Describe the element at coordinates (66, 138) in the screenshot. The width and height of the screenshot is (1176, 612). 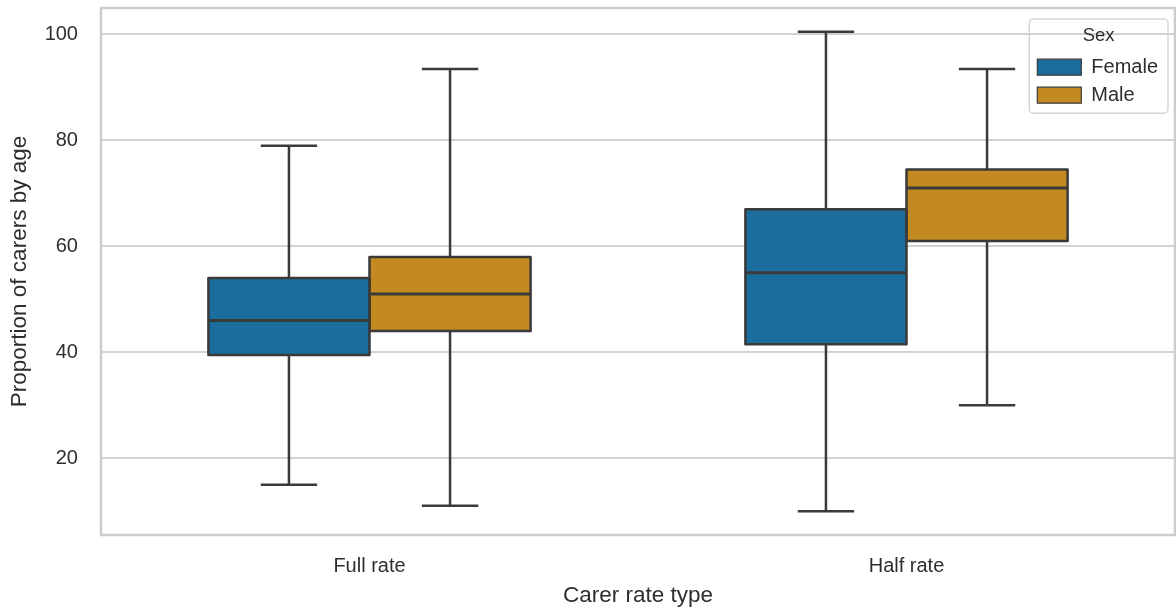
I see `y-tick-label: 80` at that location.